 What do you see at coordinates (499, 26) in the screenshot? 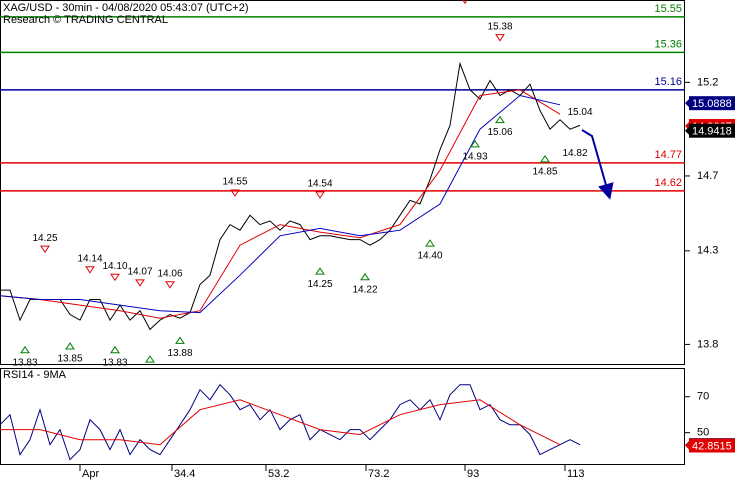
I see `peak-label: 15.38` at bounding box center [499, 26].